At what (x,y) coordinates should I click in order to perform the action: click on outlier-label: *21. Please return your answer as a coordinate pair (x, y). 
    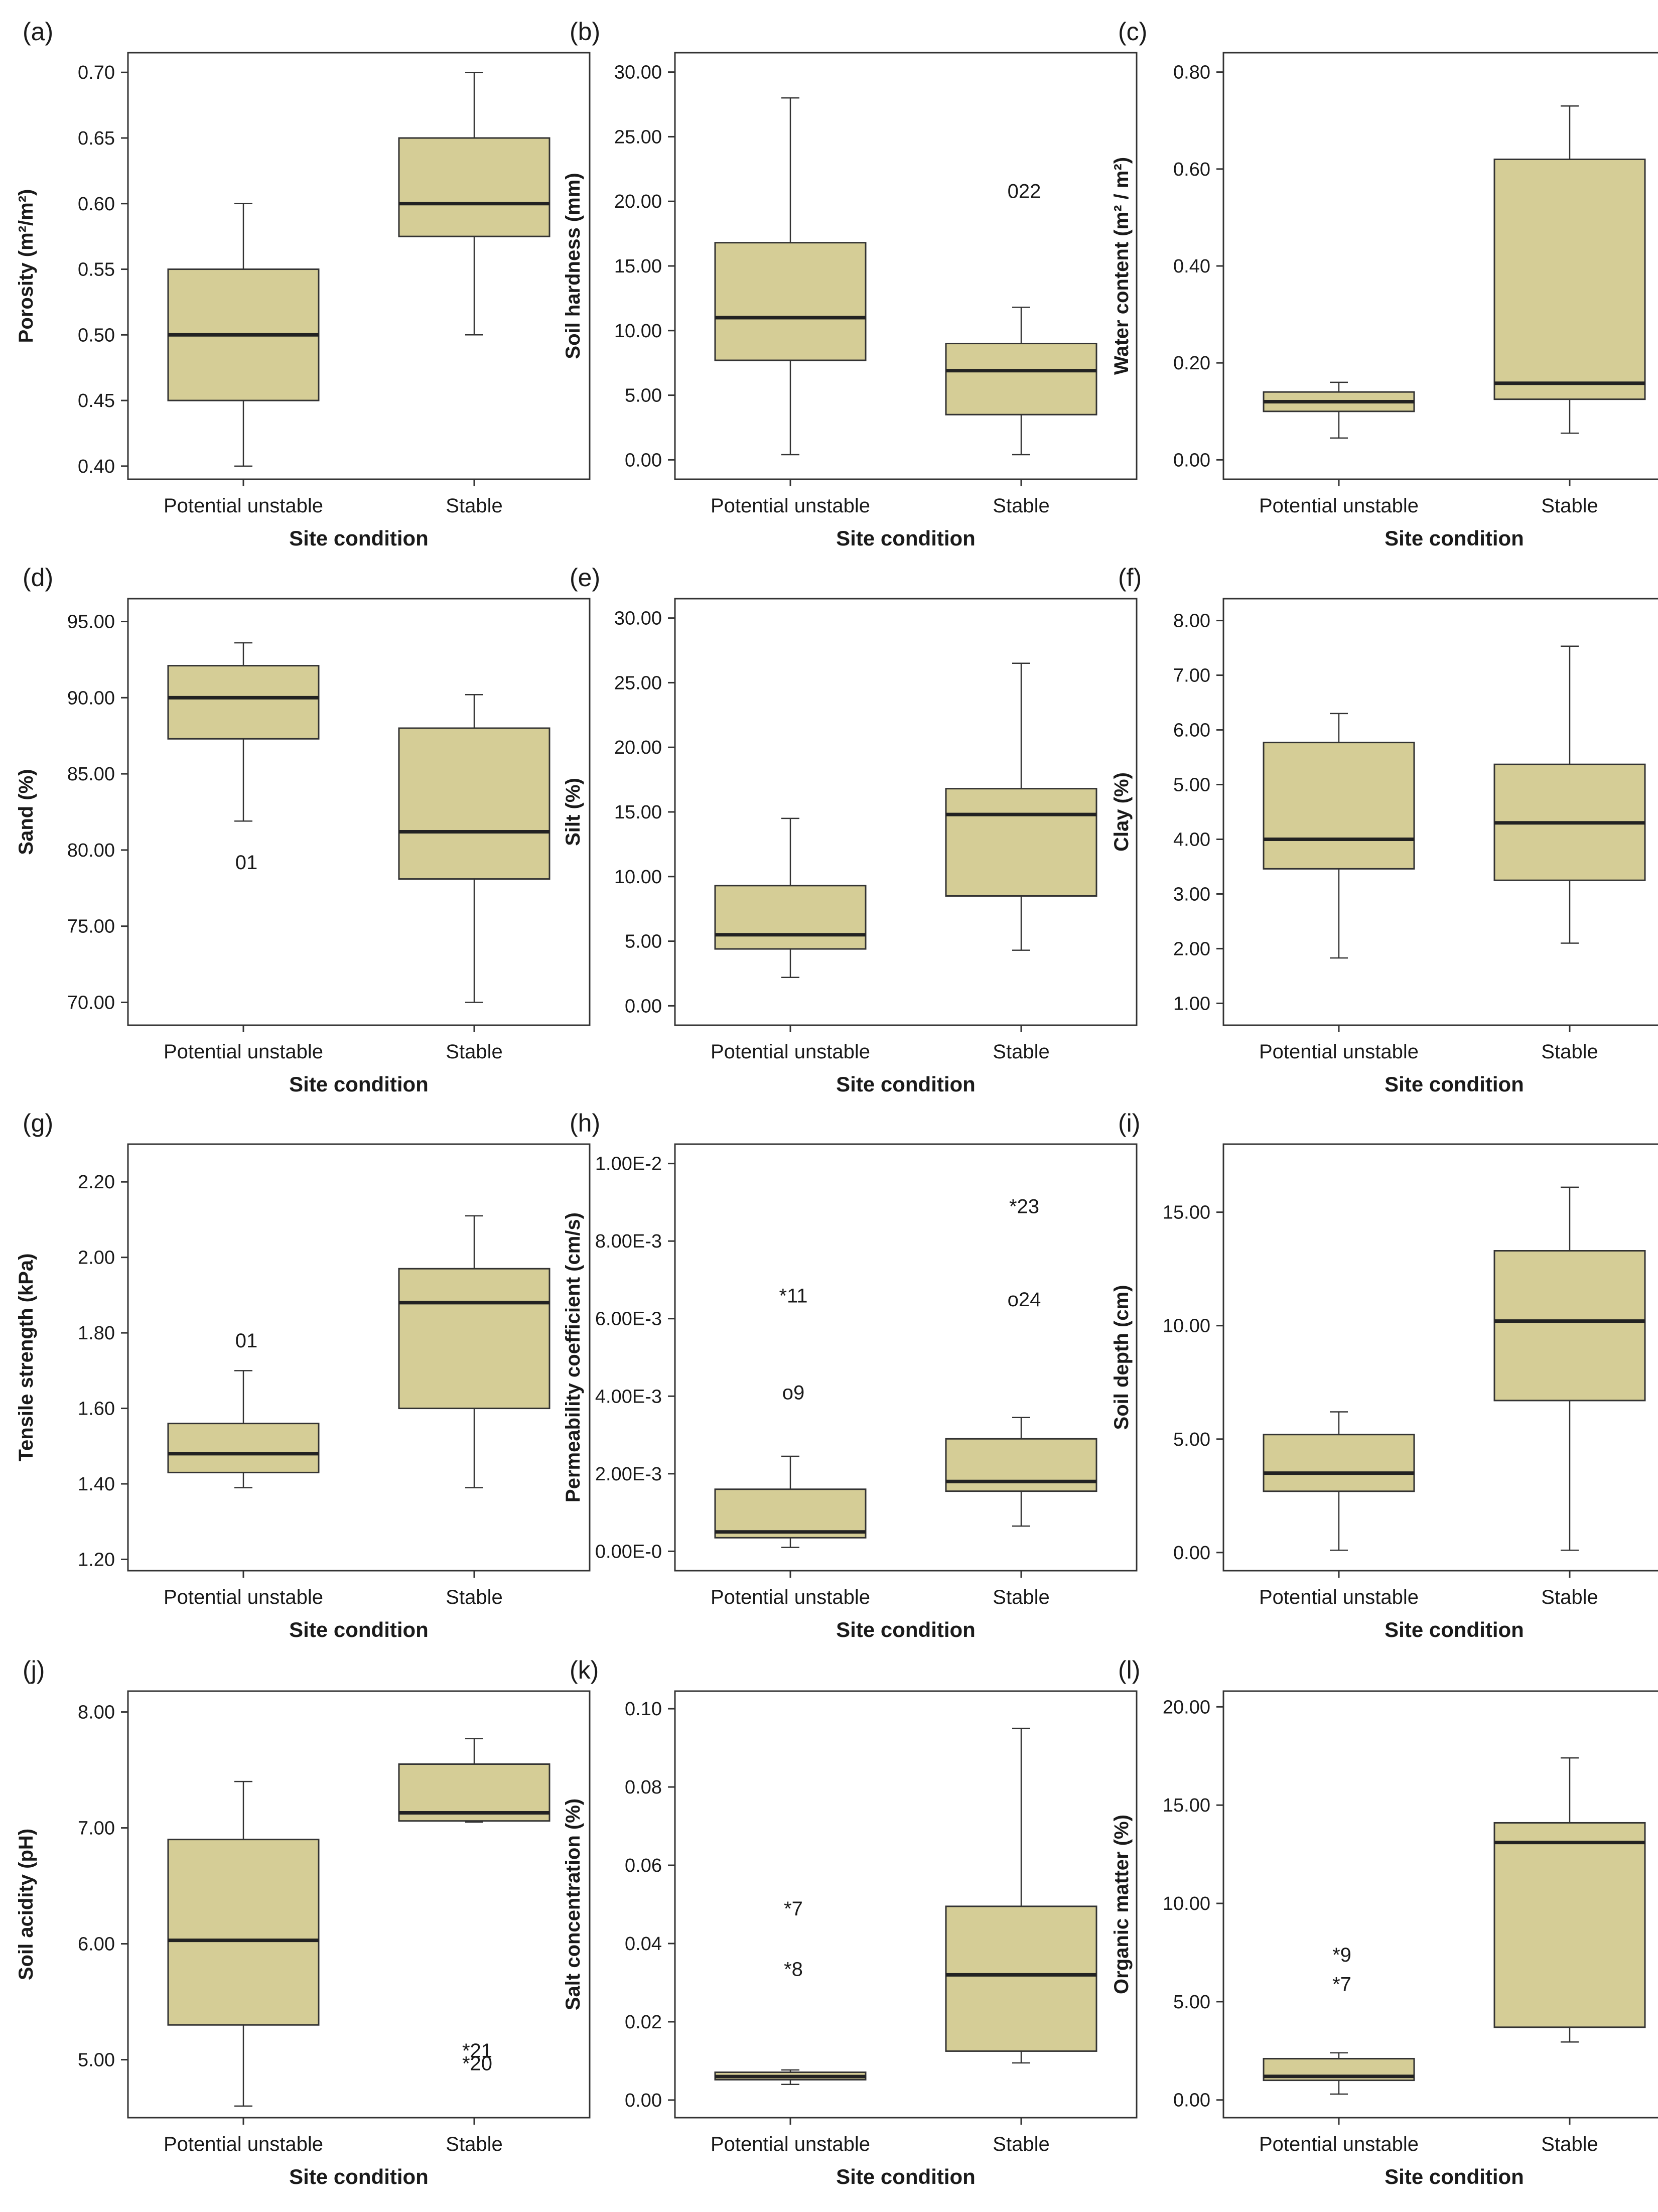
    Looking at the image, I should click on (477, 2051).